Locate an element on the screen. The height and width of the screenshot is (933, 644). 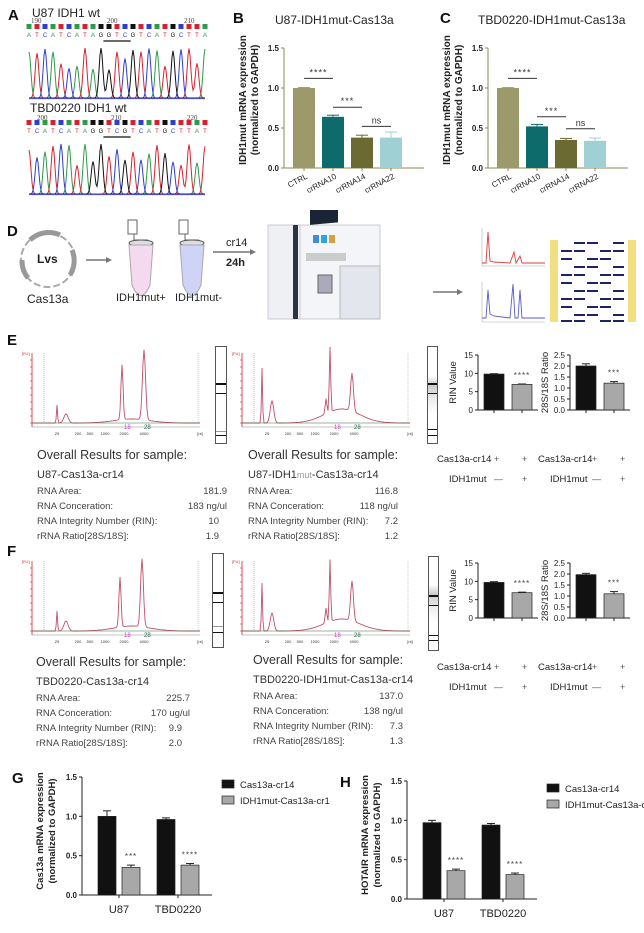
marker-28s: 28 is located at coordinates (357, 636).